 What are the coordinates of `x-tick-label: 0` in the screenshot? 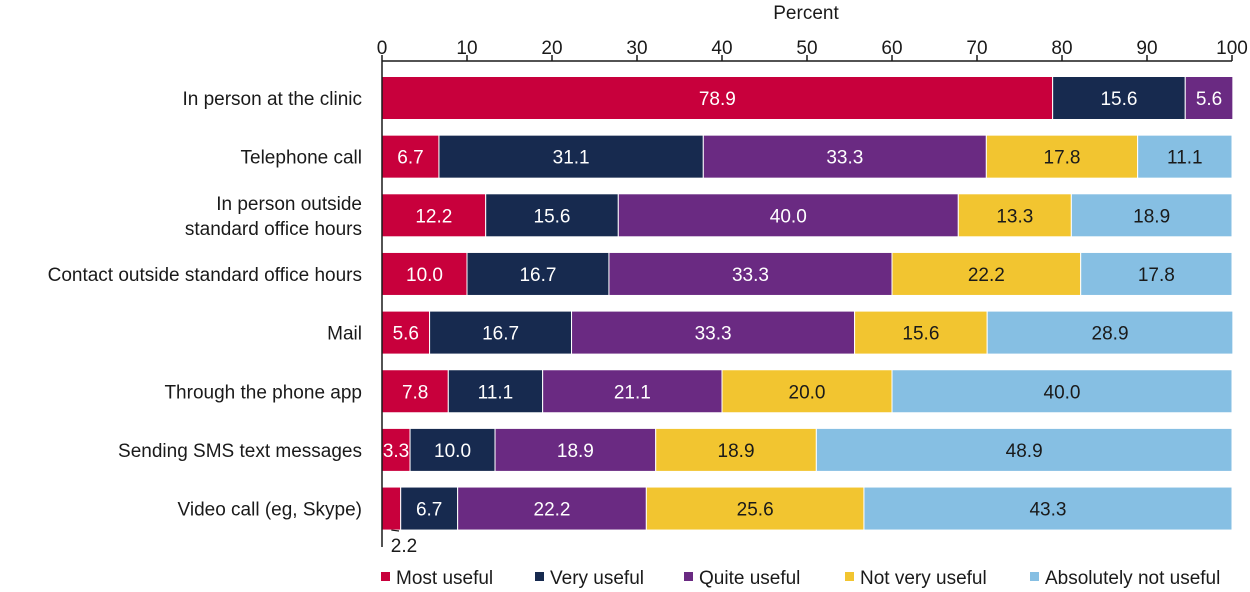 It's located at (382, 48).